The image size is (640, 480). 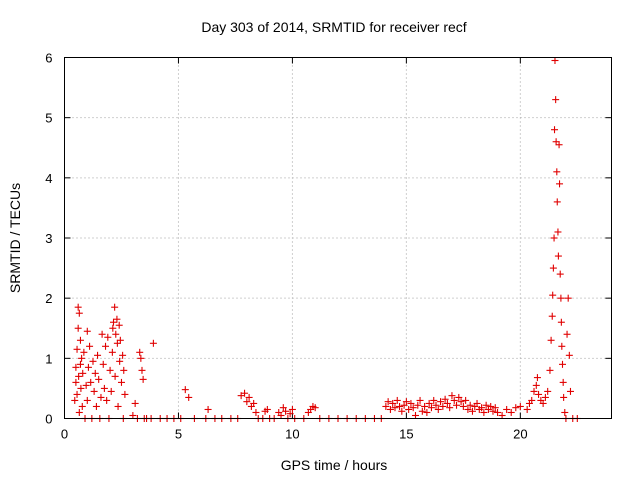 What do you see at coordinates (48, 238) in the screenshot?
I see `y-tick-label: 3` at bounding box center [48, 238].